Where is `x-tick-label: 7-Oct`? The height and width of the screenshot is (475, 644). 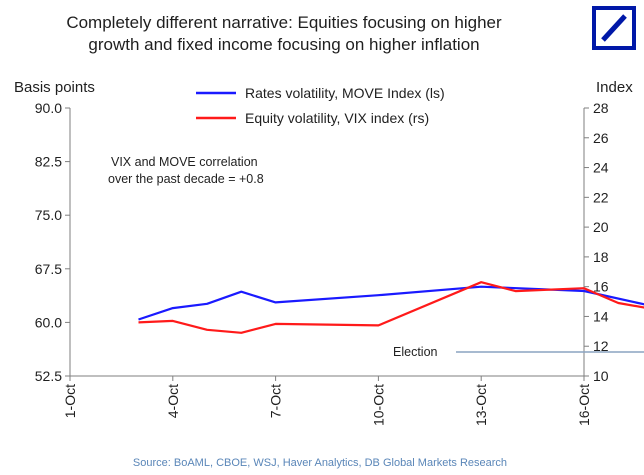
x-tick-label: 7-Oct is located at coordinates (276, 401).